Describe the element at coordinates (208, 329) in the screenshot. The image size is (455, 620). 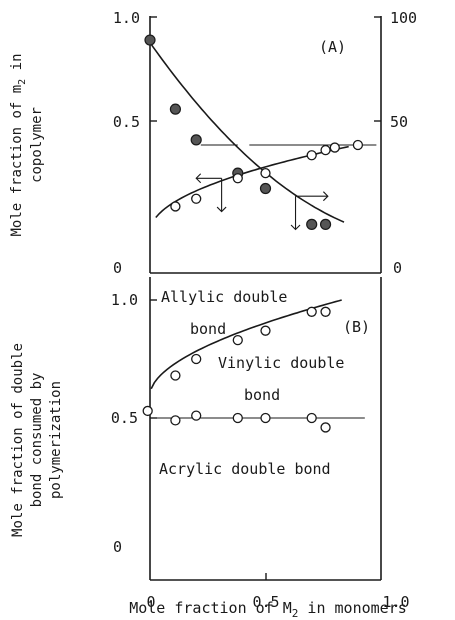
I see `annotation-allylic-2: bond` at that location.